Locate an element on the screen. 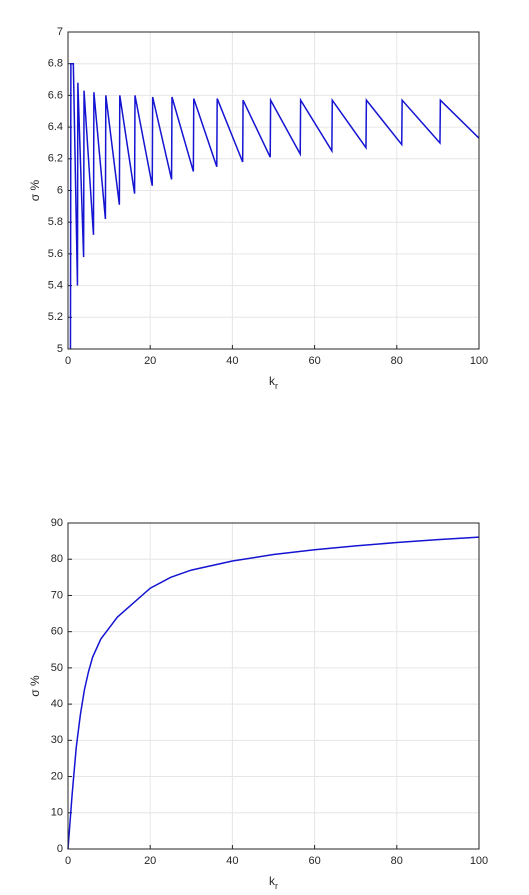 This screenshot has width=529, height=895. y-tick-label: 30 is located at coordinates (57, 740).